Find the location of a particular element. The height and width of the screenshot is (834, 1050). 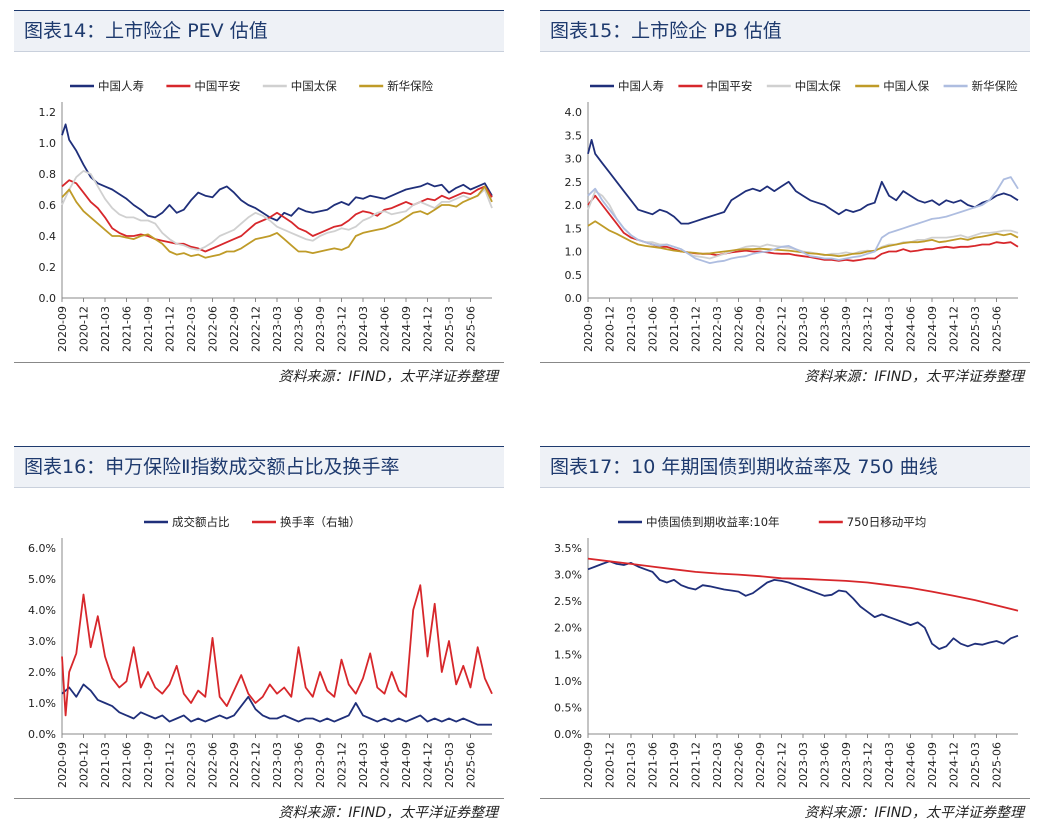

y-tick-label: 3.0% is located at coordinates (42, 641).